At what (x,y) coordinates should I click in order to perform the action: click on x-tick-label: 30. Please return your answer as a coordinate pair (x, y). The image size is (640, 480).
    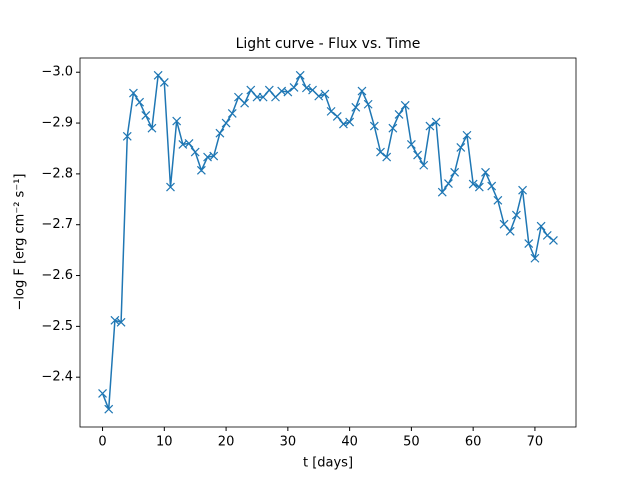
    Looking at the image, I should click on (288, 442).